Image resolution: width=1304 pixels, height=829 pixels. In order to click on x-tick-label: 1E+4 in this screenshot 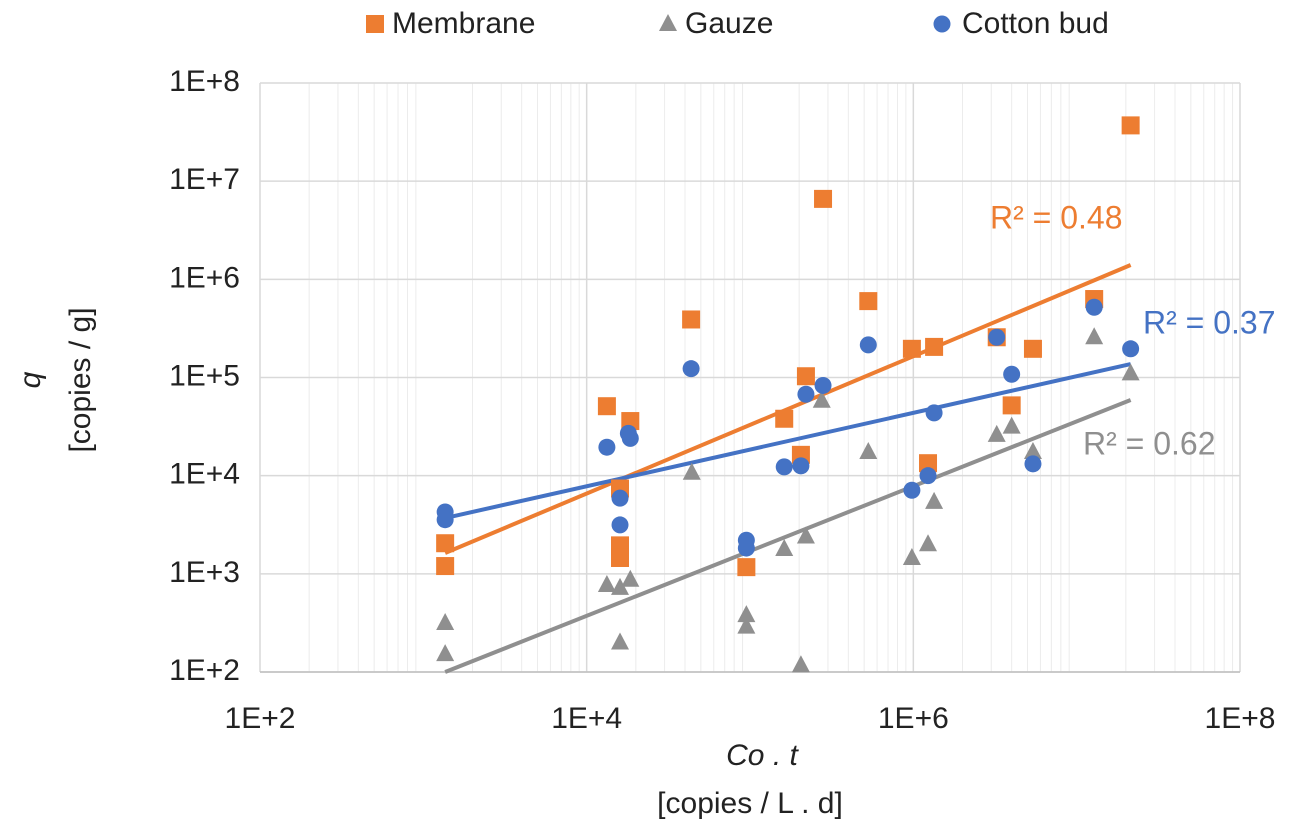, I will do `click(586, 718)`.